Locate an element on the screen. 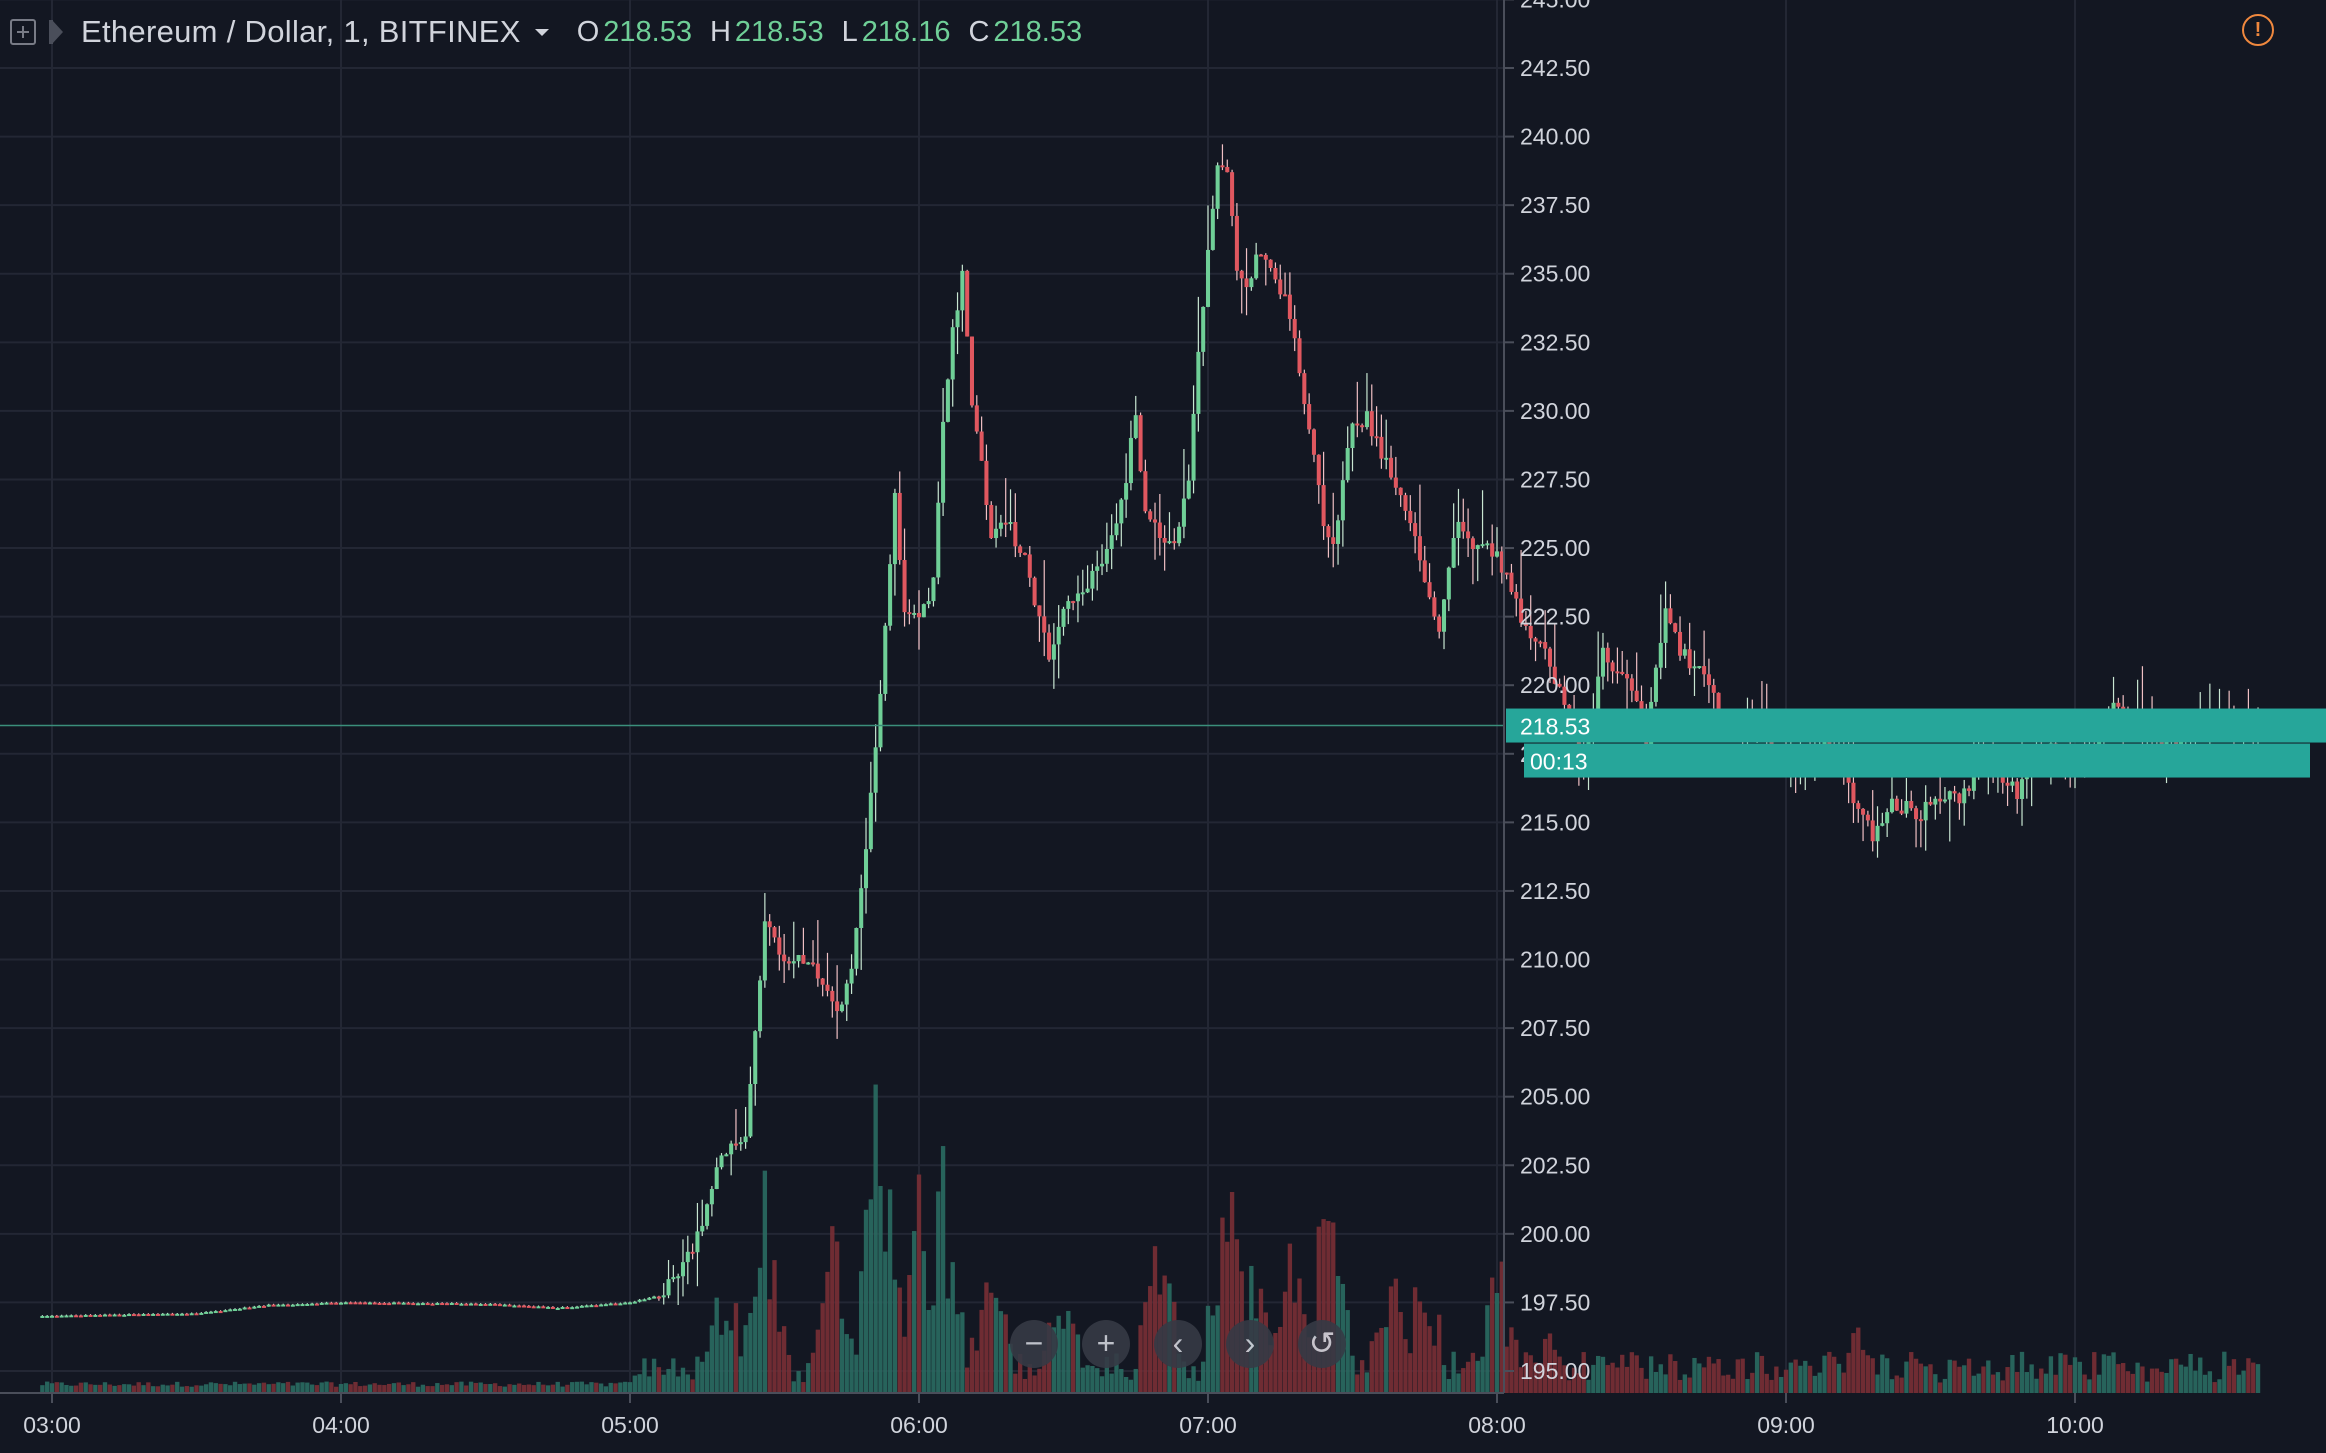 This screenshot has height=1453, width=2326. scroll-right-button: › is located at coordinates (1250, 1344).